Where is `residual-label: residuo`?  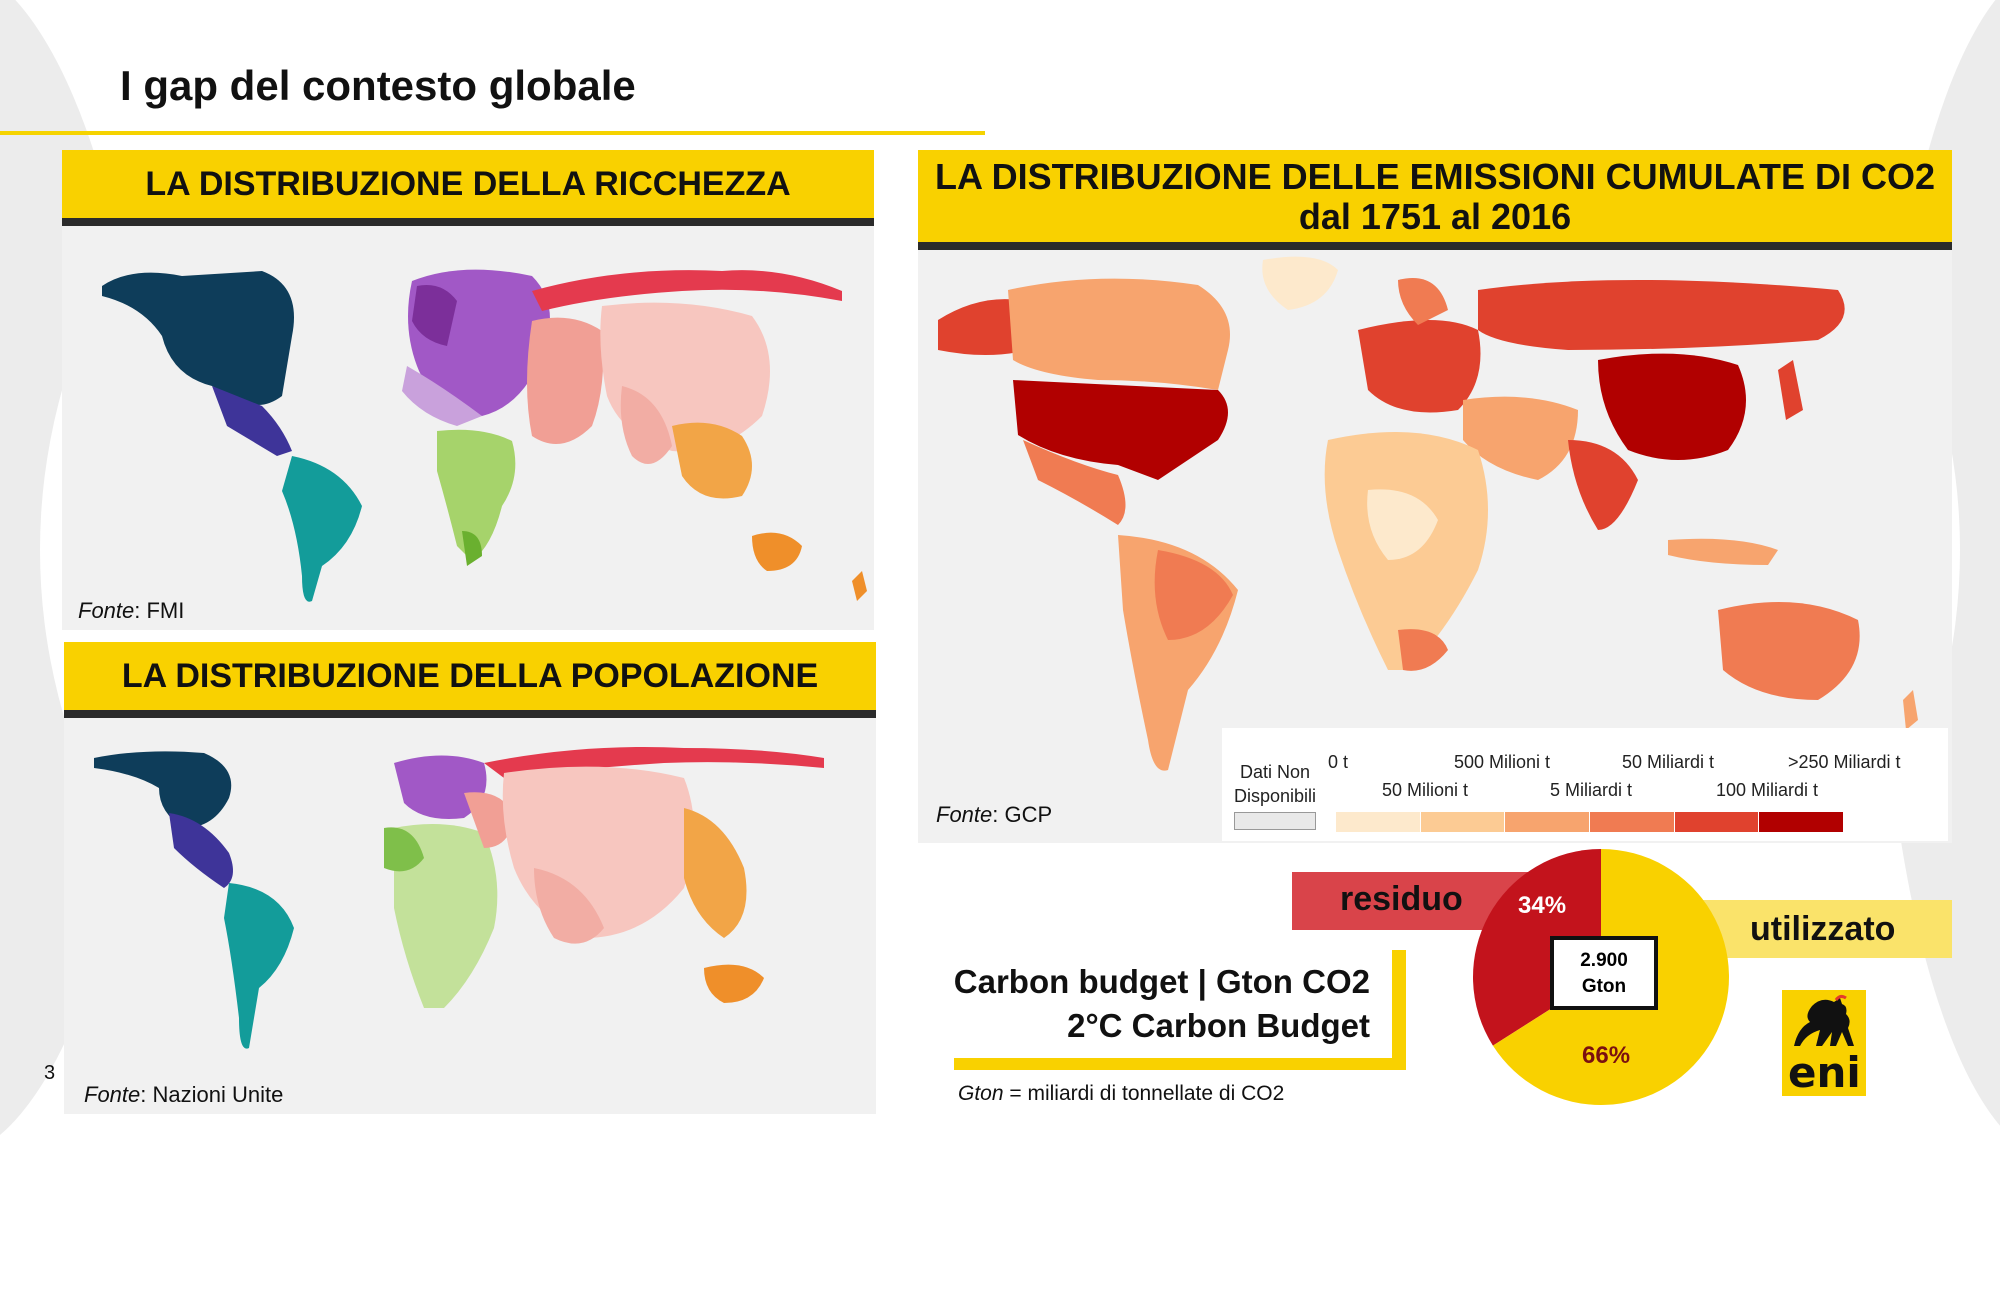 residual-label: residuo is located at coordinates (1401, 899).